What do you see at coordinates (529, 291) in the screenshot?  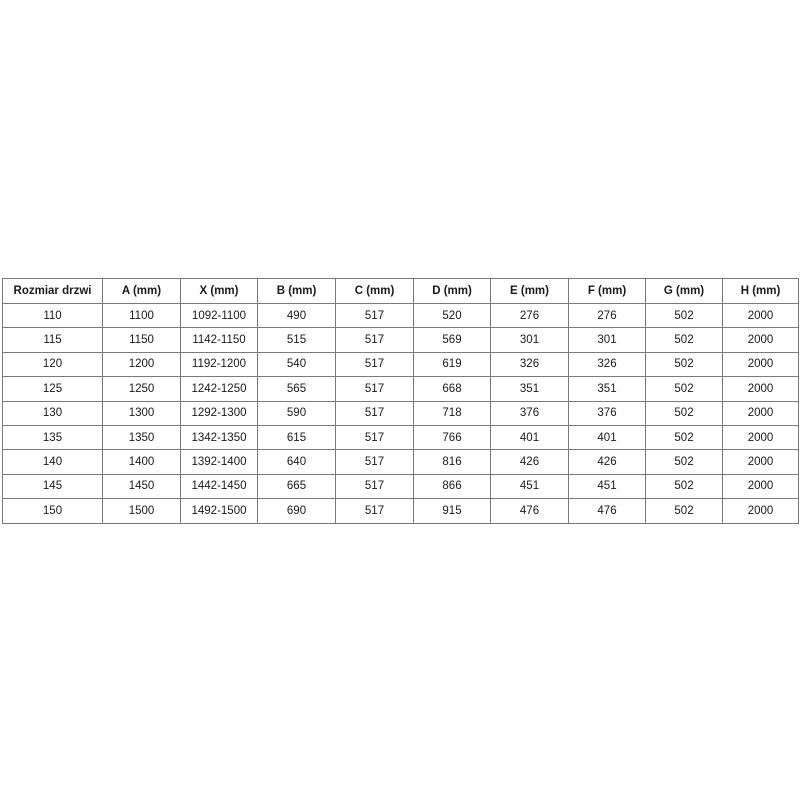 I see `column-header: E (mm)` at bounding box center [529, 291].